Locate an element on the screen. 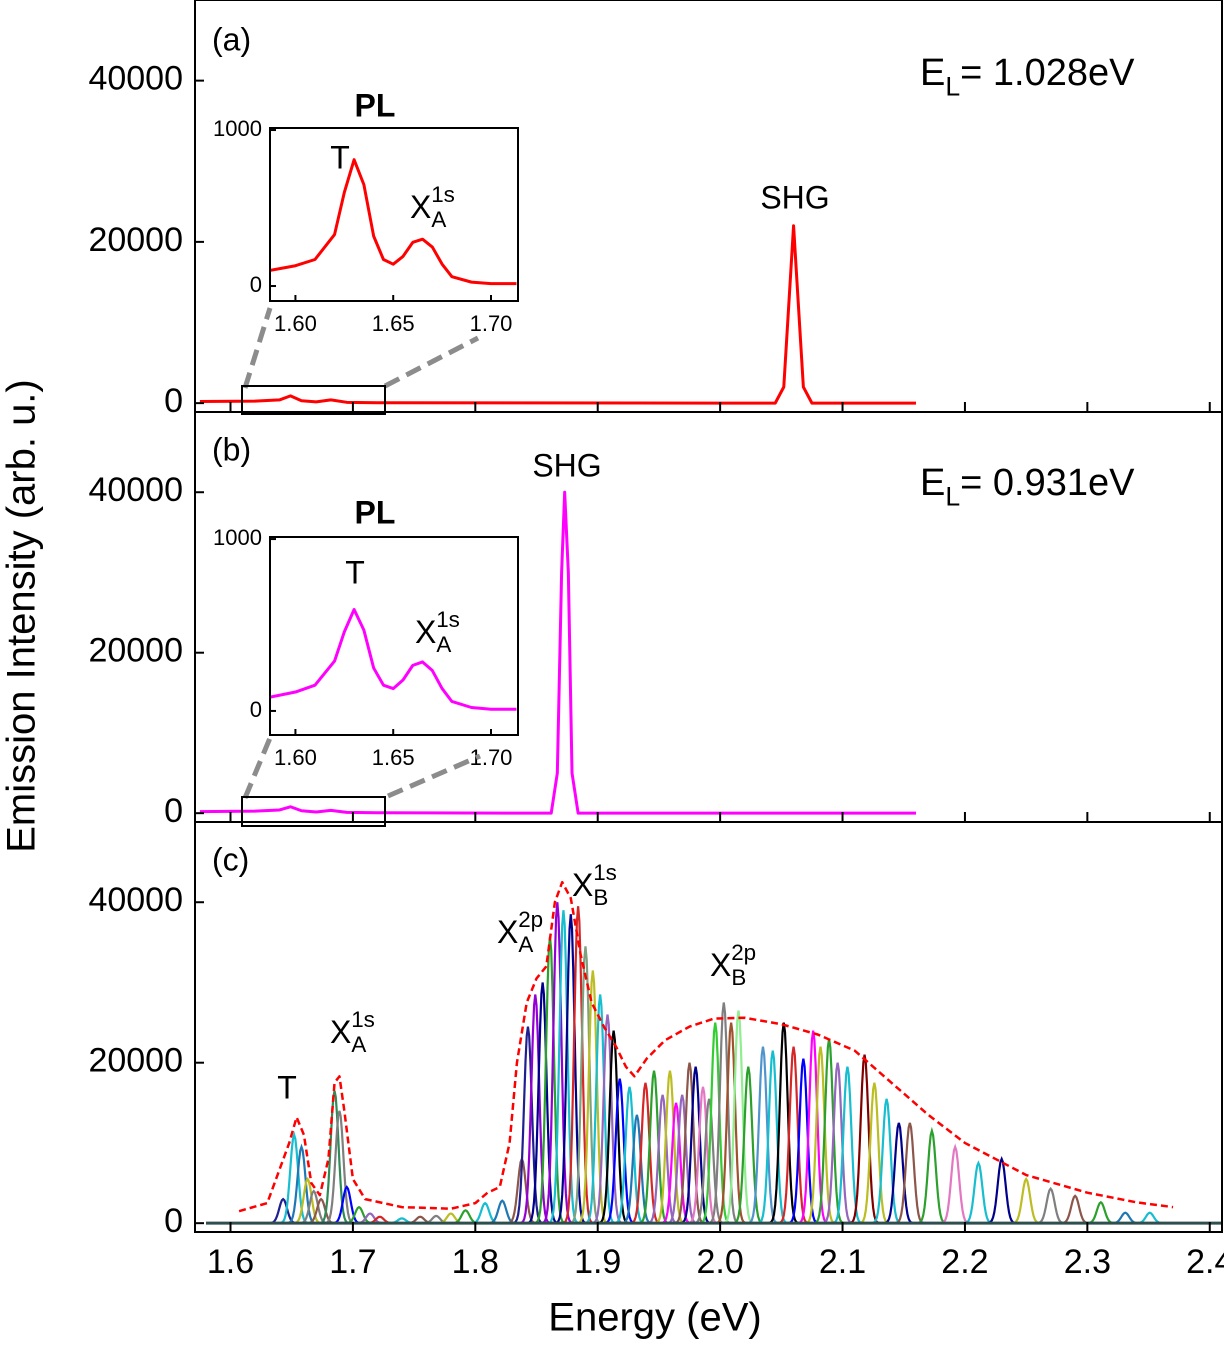 Image resolution: width=1224 pixels, height=1351 pixels. x-tick-label: 2.3 is located at coordinates (1087, 1262).